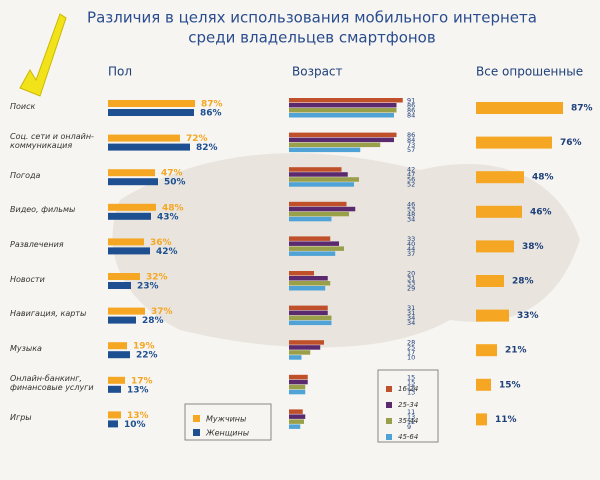 The height and width of the screenshot is (480, 600). I want to click on value-label: 17, so click(411, 353).